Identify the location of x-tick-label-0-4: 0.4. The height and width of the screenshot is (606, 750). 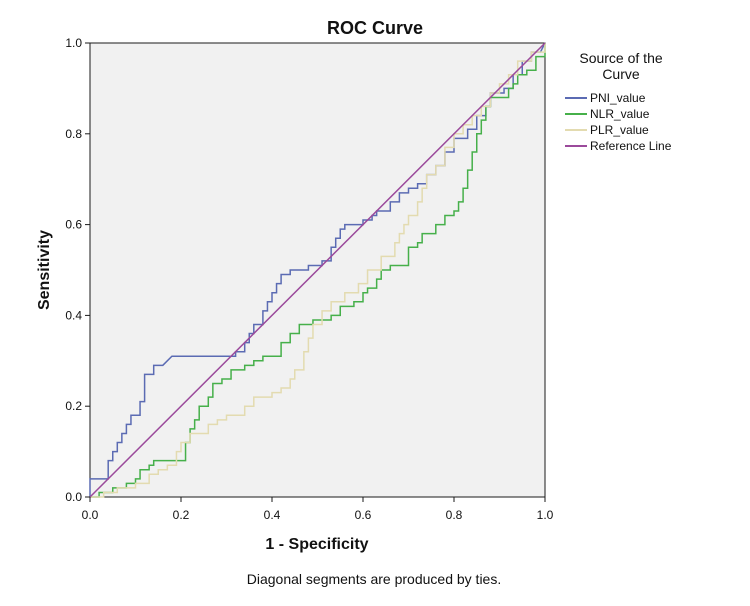
(272, 515).